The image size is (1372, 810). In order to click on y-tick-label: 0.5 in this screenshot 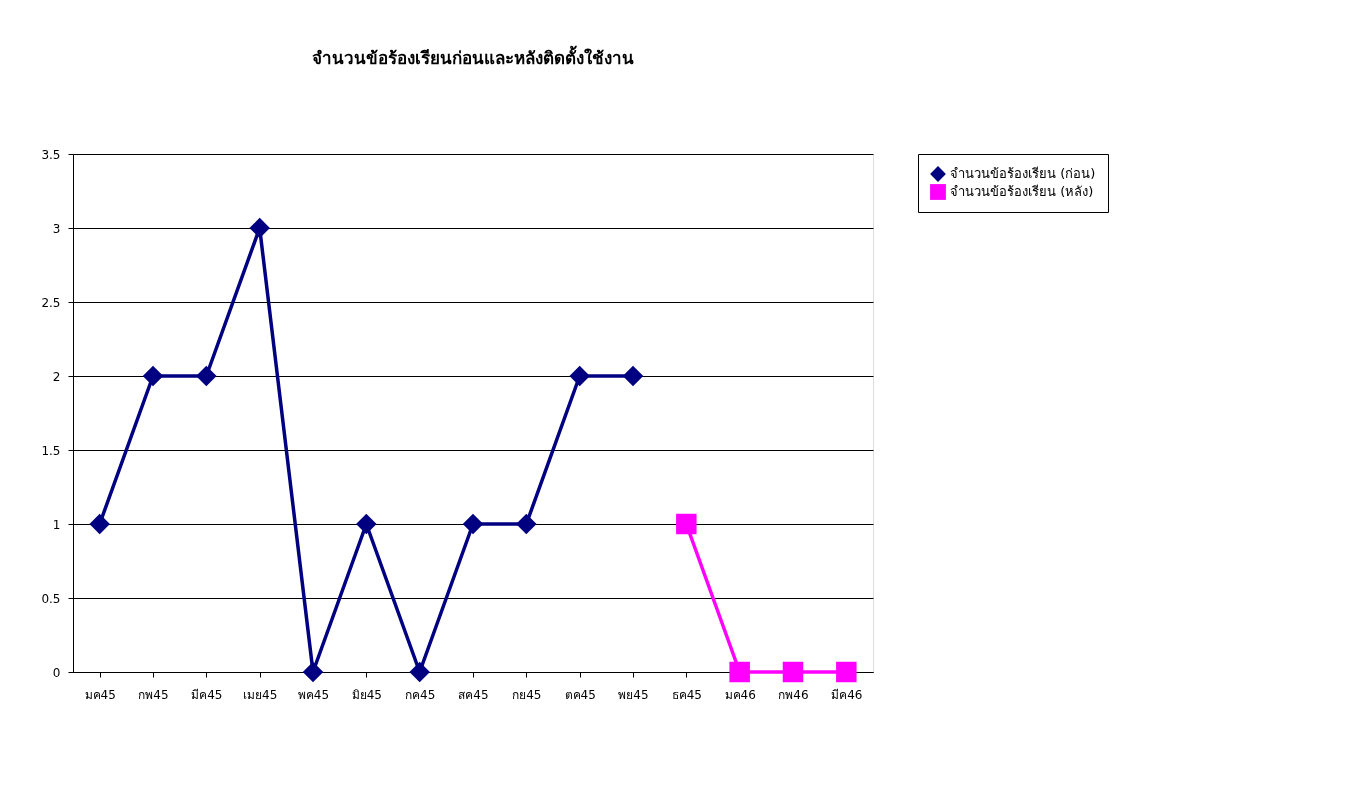, I will do `click(51, 598)`.